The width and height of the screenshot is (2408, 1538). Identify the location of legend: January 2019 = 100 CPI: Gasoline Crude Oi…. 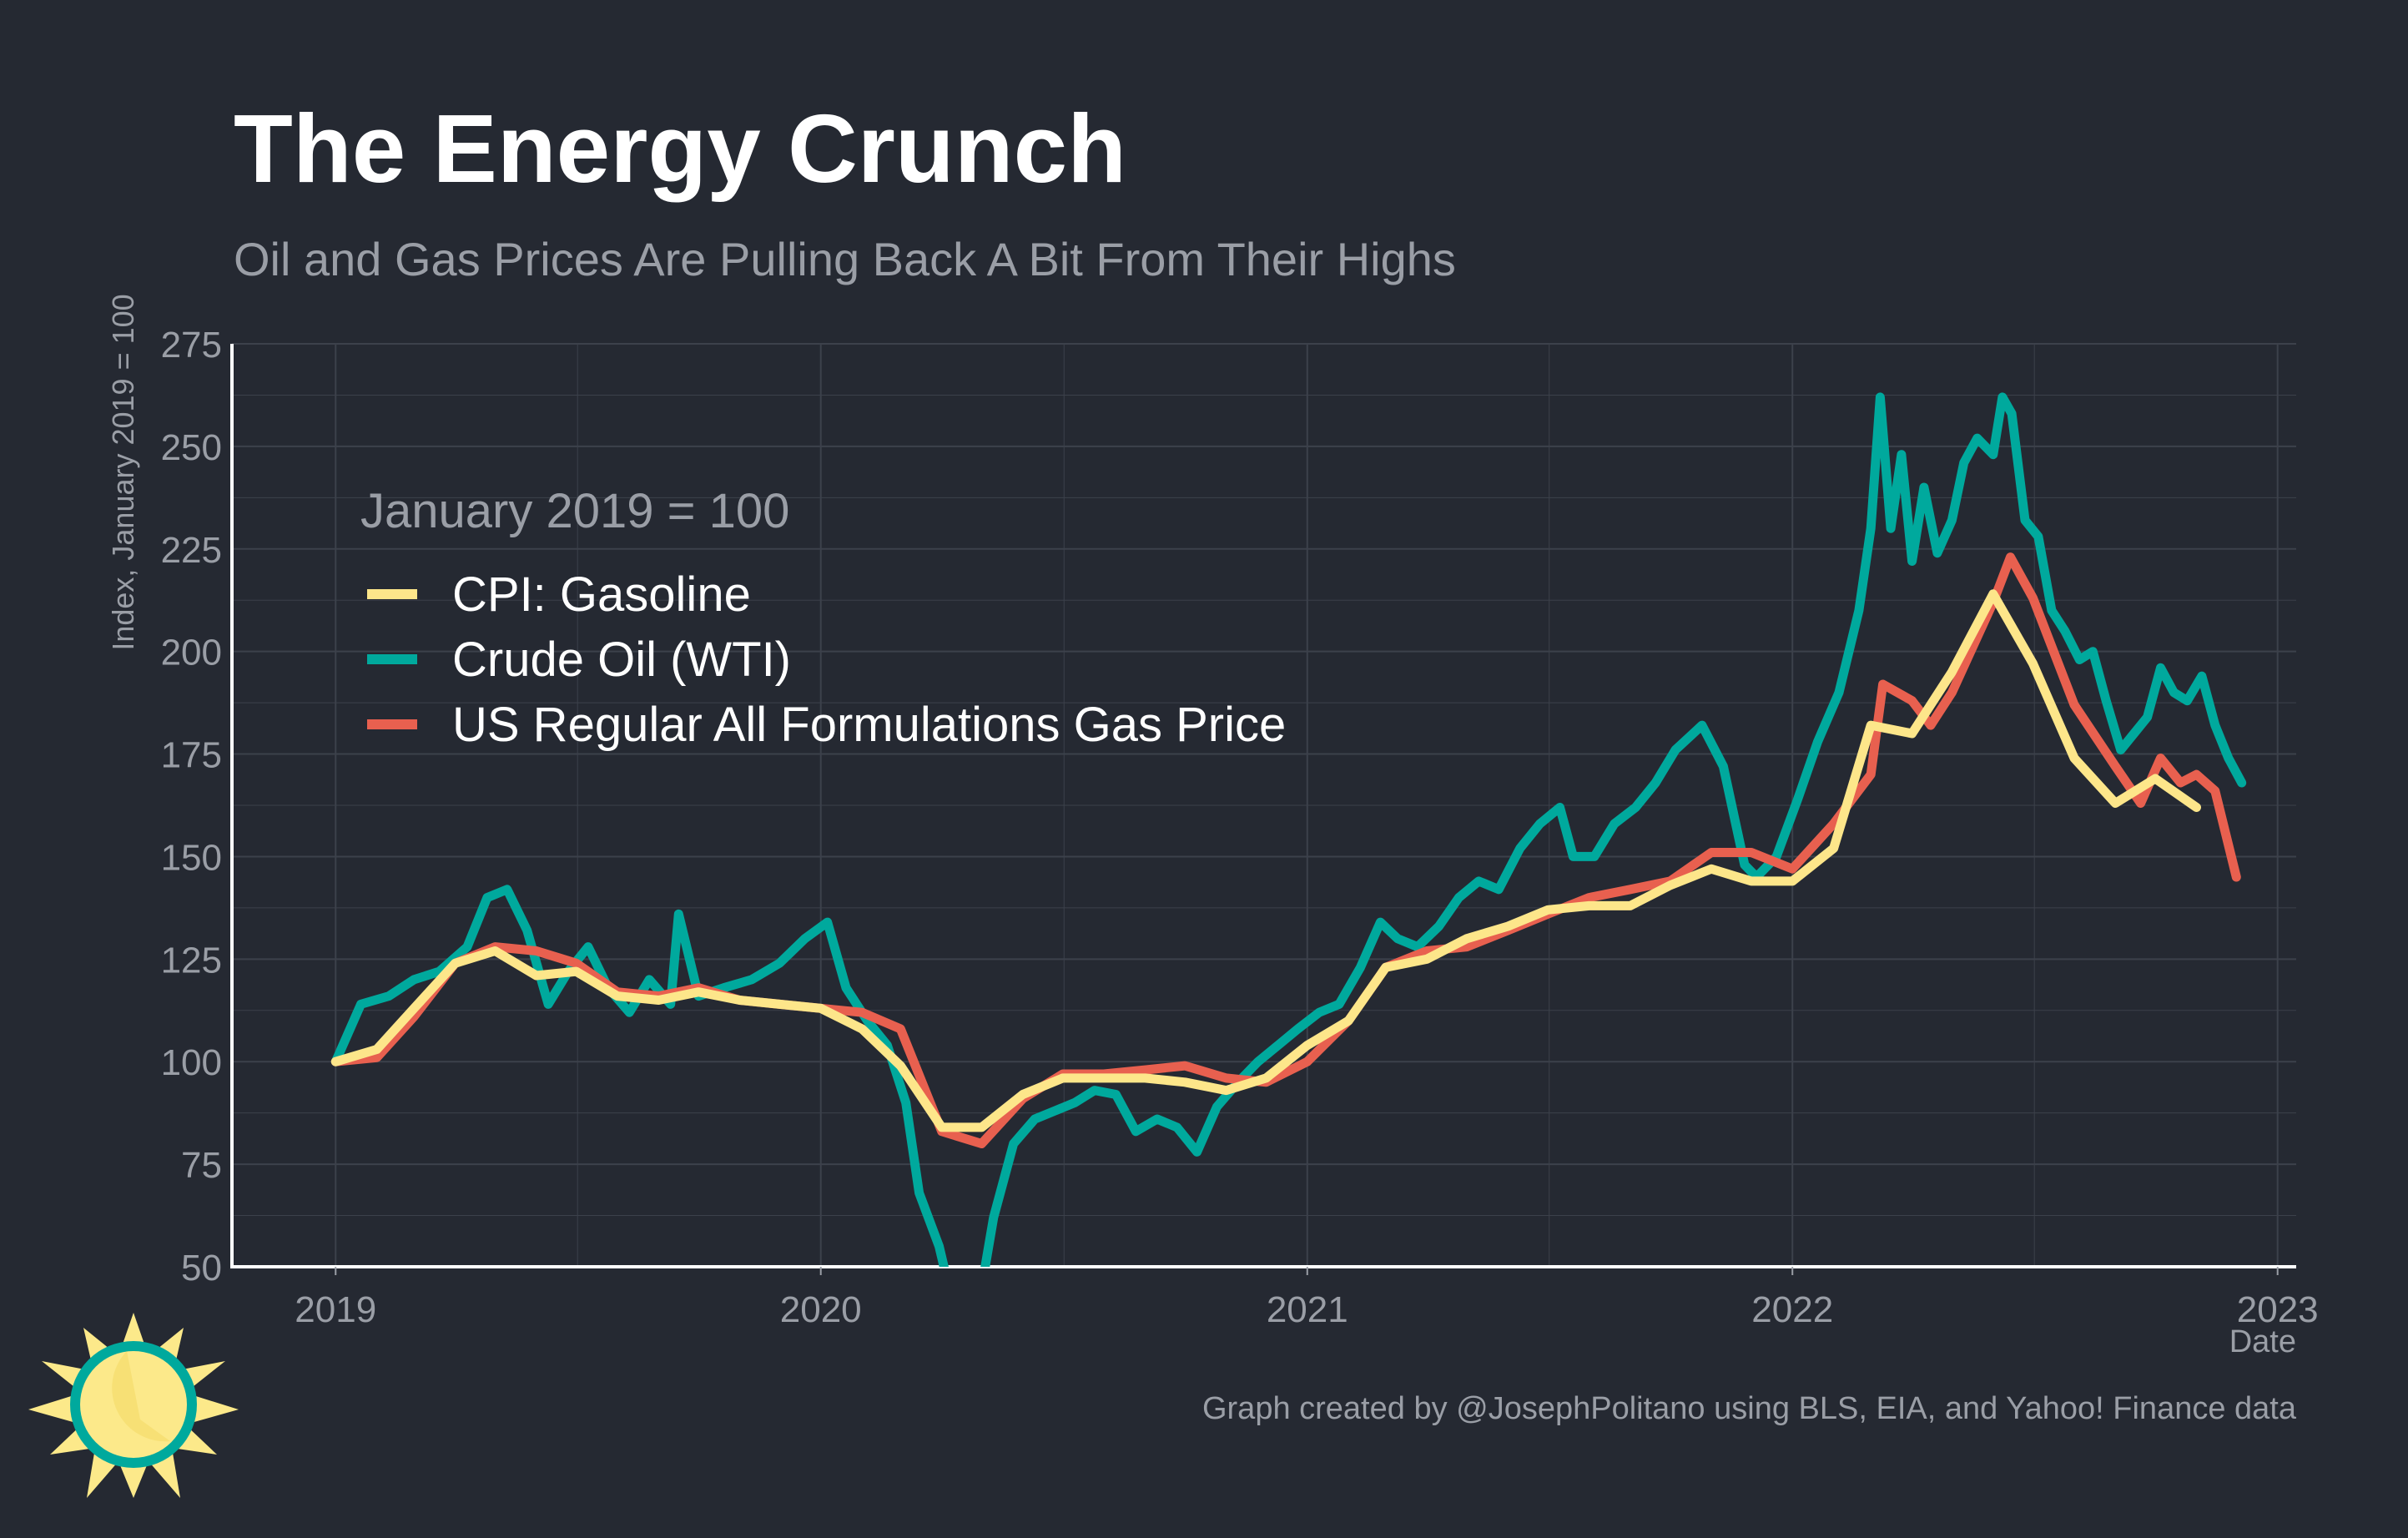
(823, 618).